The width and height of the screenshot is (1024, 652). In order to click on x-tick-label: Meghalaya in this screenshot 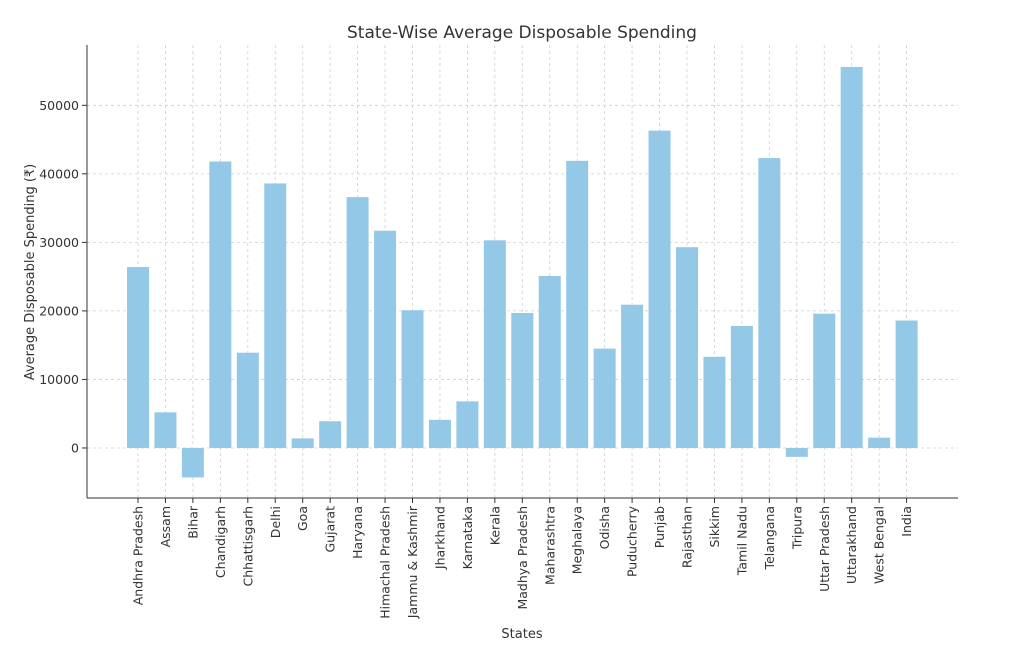, I will do `click(577, 540)`.